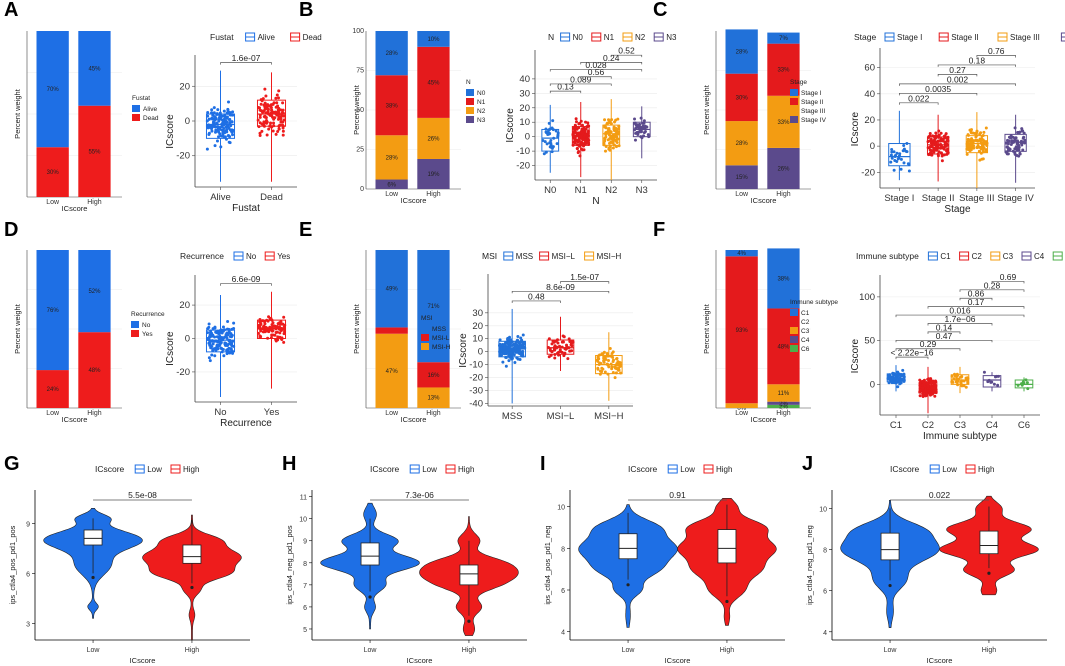 Image resolution: width=1065 pixels, height=666 pixels. What do you see at coordinates (564, 256) in the screenshot?
I see `legend-e2-label-1: MSI−L` at bounding box center [564, 256].